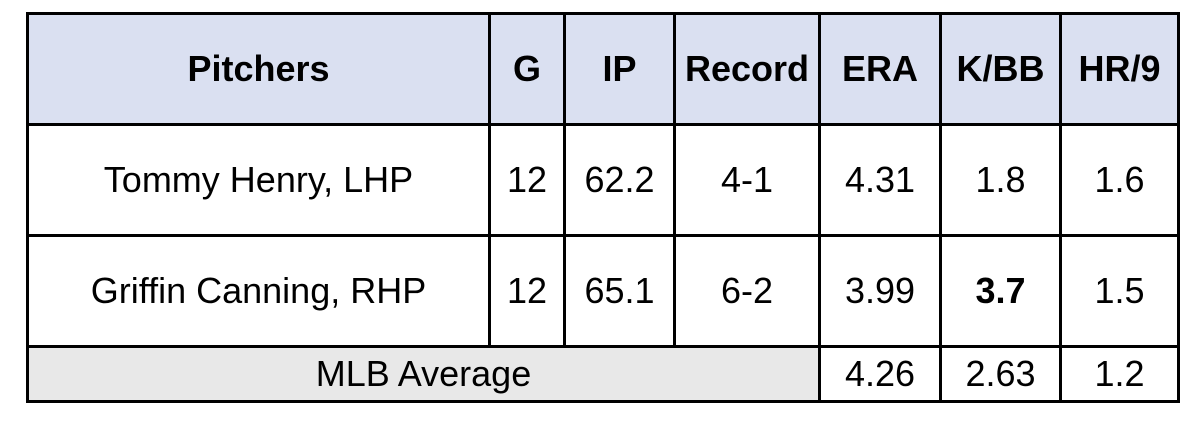  What do you see at coordinates (1119, 180) in the screenshot?
I see `hr9-cell: 1.6` at bounding box center [1119, 180].